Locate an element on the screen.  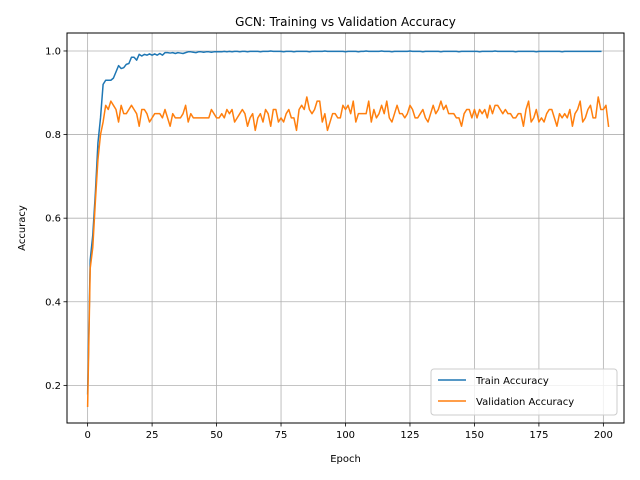
x-tick-label: 25 is located at coordinates (152, 435).